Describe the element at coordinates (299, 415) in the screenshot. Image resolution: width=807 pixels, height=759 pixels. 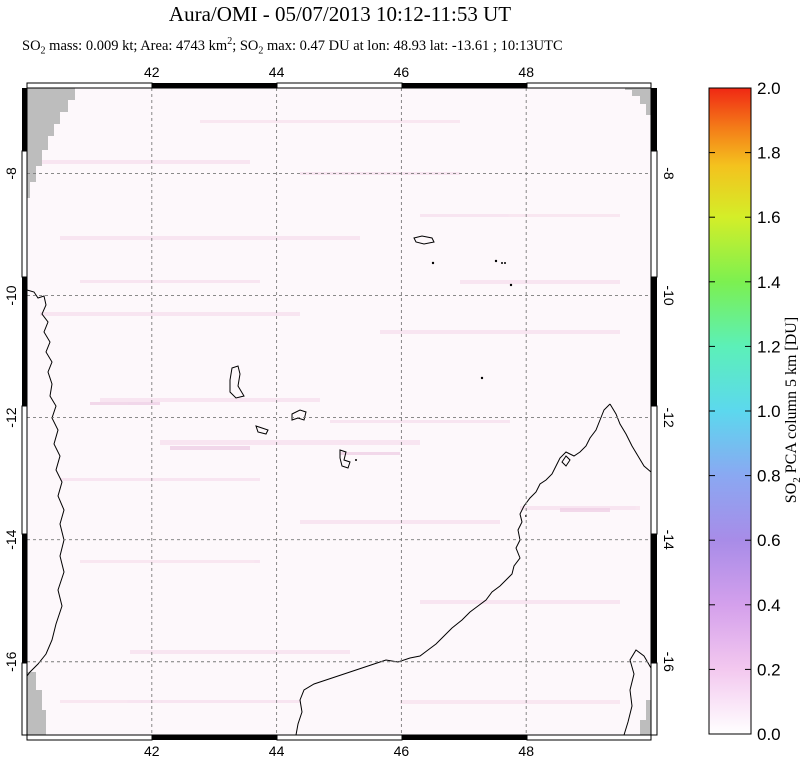
I see `anjouan-island` at that location.